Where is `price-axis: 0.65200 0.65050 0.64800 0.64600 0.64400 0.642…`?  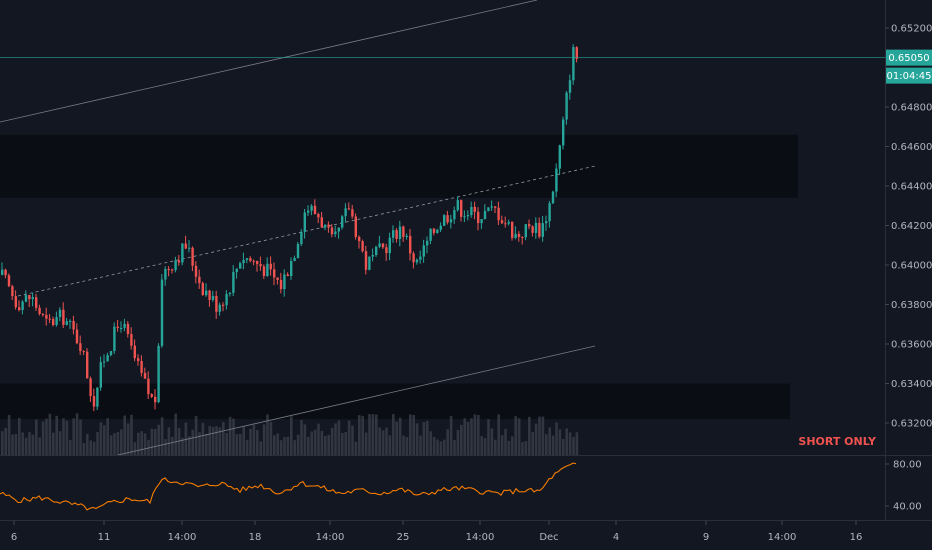 price-axis: 0.65200 0.65050 0.64800 0.64600 0.64400 0.642… is located at coordinates (908, 227).